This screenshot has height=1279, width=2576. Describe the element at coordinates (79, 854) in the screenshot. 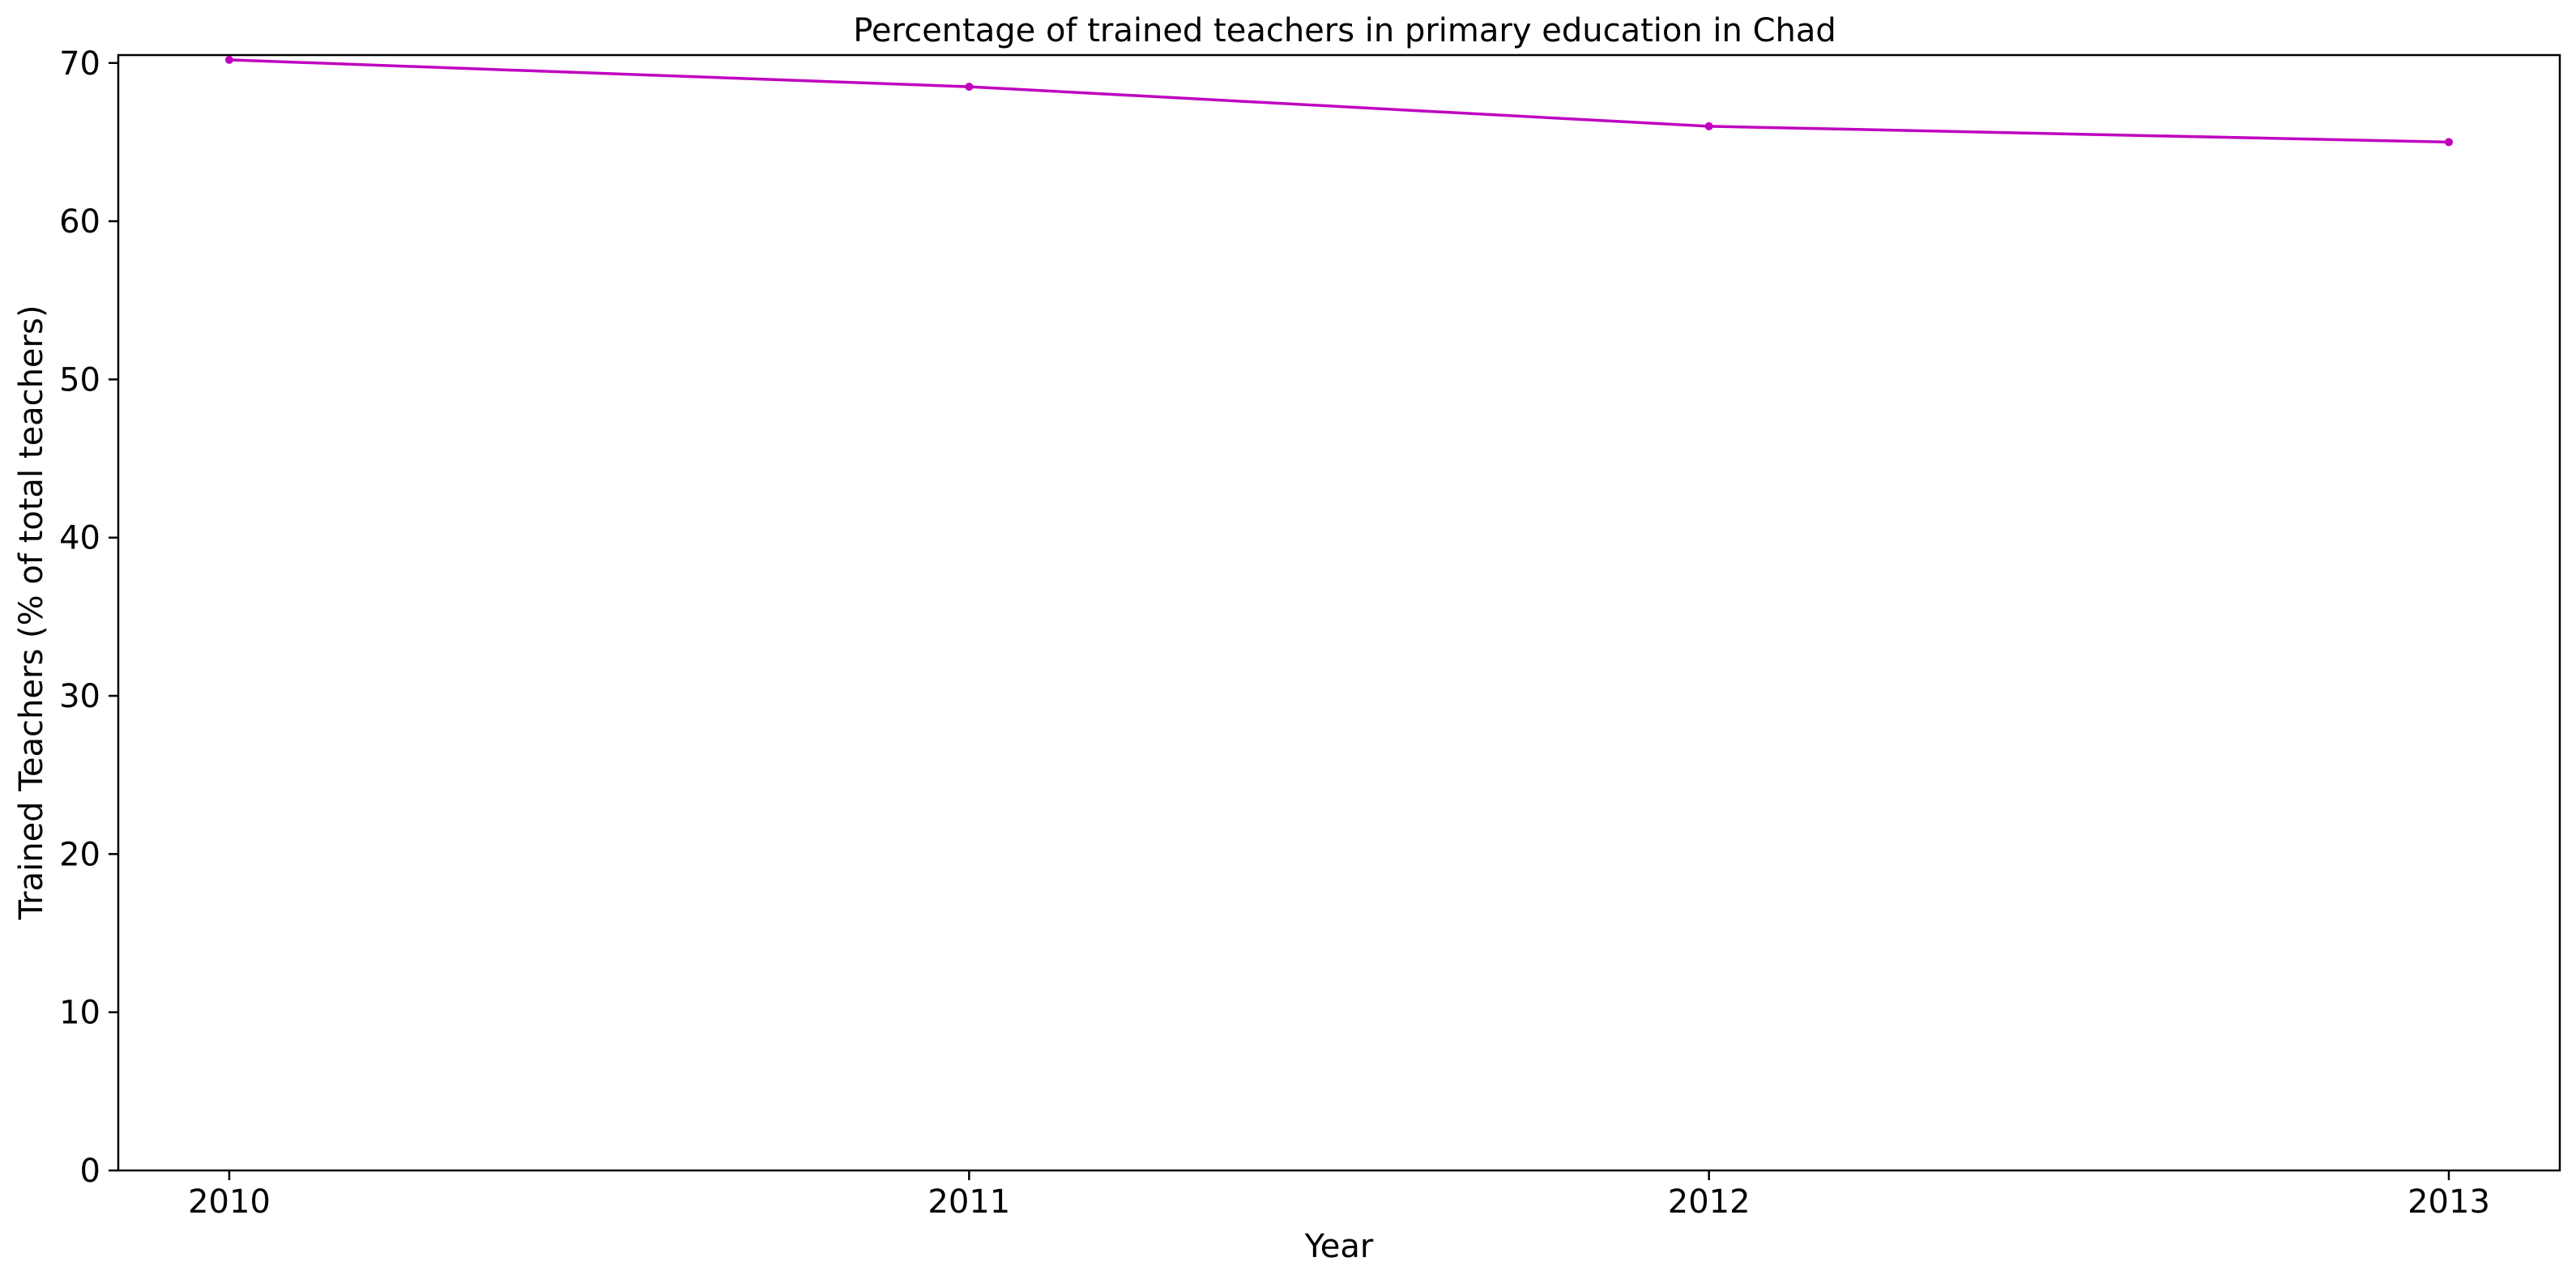

I see `y-tick-label: 20` at that location.